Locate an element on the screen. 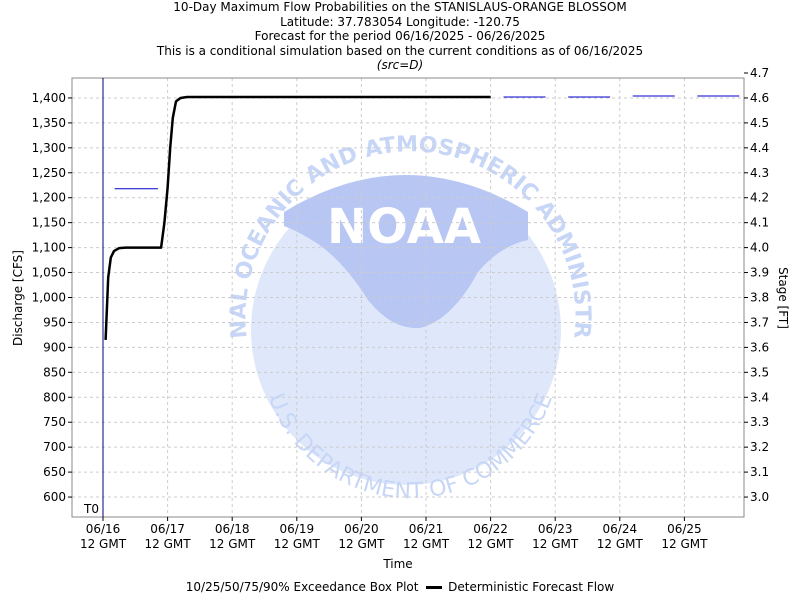 Image resolution: width=800 pixels, height=600 pixels. y-tick-label-right: 4.3 is located at coordinates (759, 173).